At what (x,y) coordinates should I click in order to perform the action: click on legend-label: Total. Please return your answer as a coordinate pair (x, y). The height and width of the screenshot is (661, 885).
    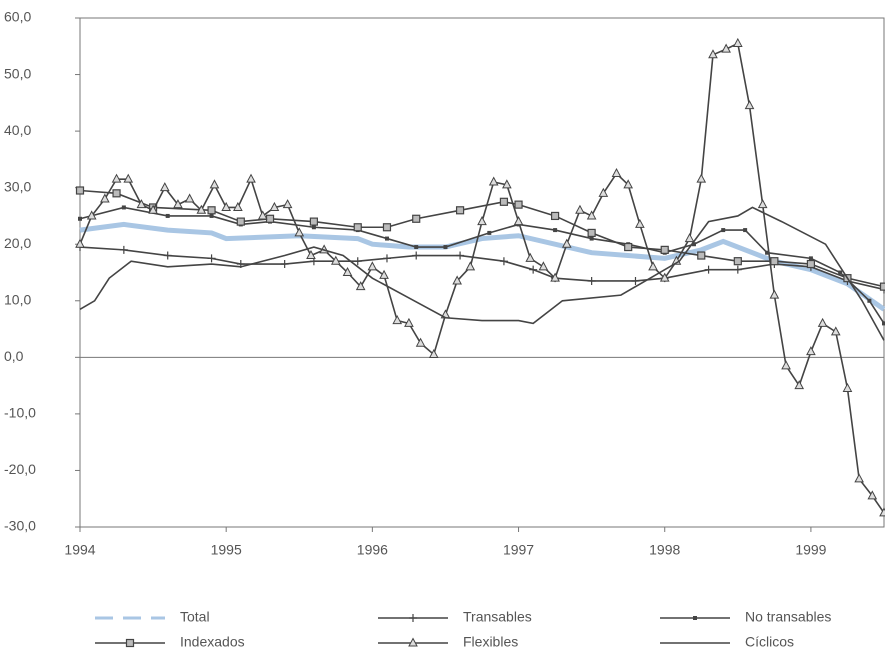
    Looking at the image, I should click on (195, 617).